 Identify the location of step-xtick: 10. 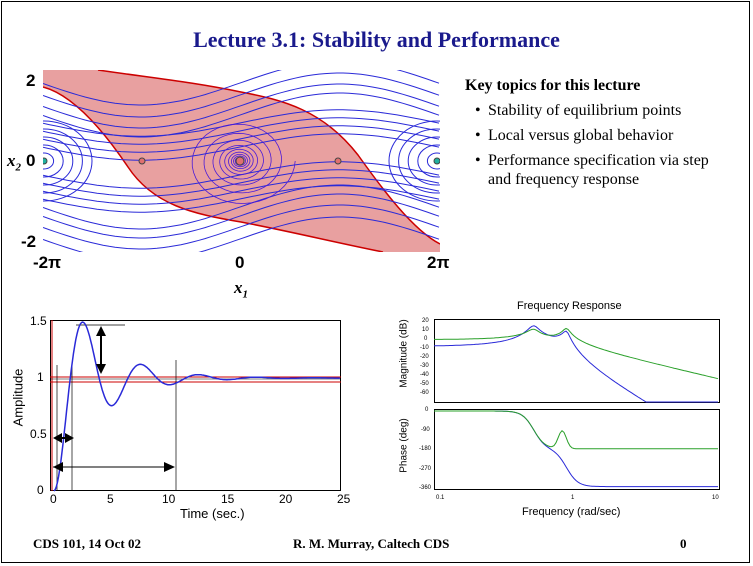
(169, 499).